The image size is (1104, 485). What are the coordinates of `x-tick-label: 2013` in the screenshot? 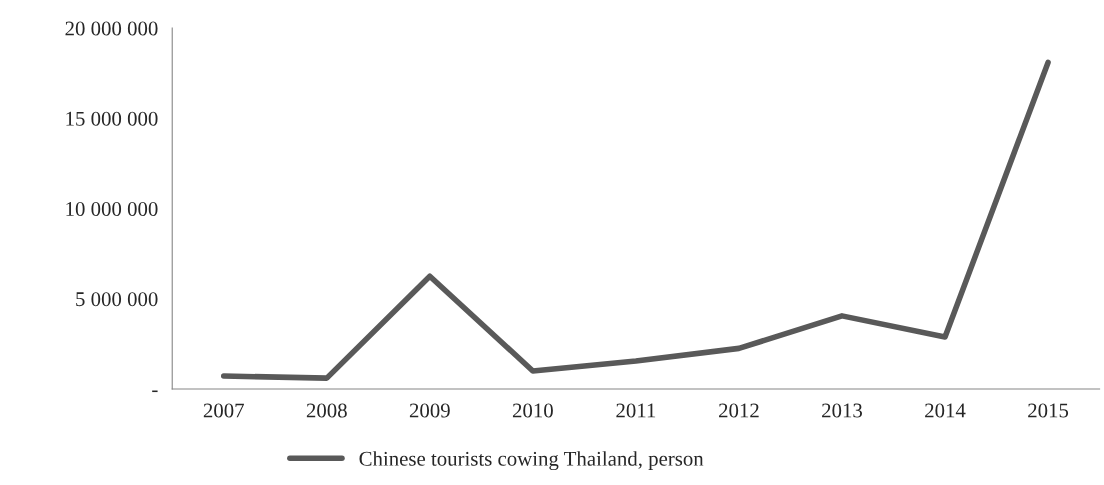 It's located at (842, 410).